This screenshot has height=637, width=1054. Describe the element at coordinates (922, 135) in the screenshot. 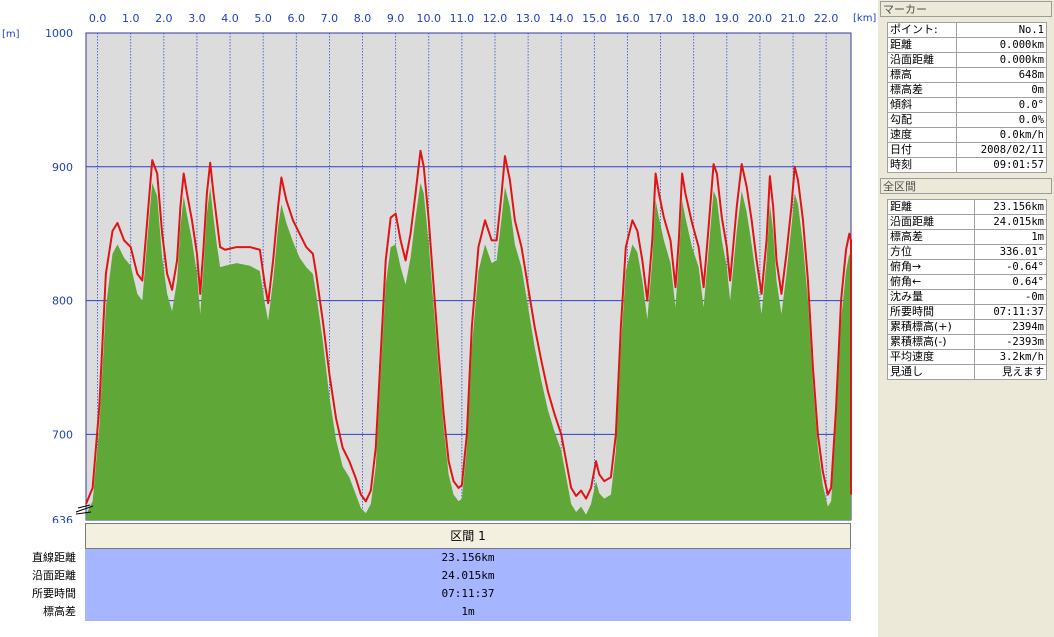

I see `info-label: 速度` at that location.